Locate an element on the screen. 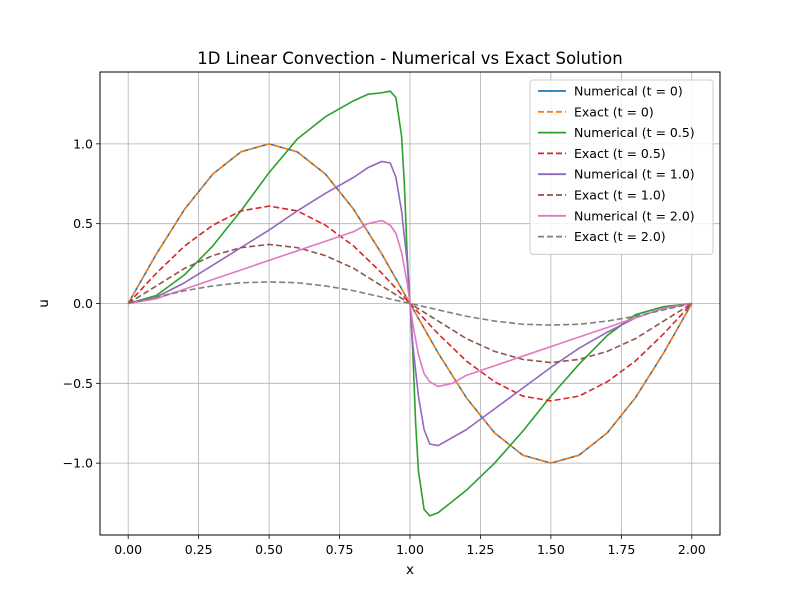  legend-label: Numerical (t = 2.0) is located at coordinates (634, 215).